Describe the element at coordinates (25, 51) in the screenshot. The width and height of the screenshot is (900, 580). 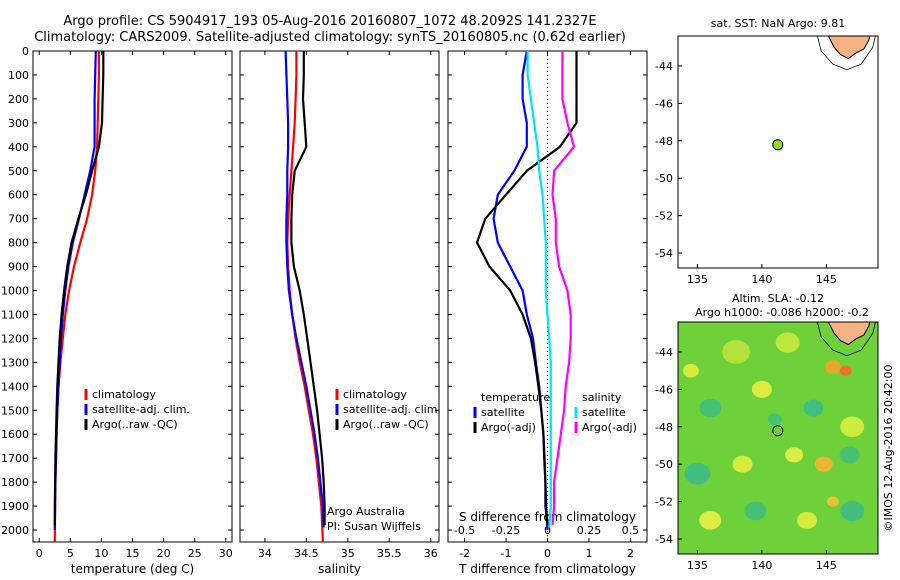
I see `depth-tick-label: 0` at that location.